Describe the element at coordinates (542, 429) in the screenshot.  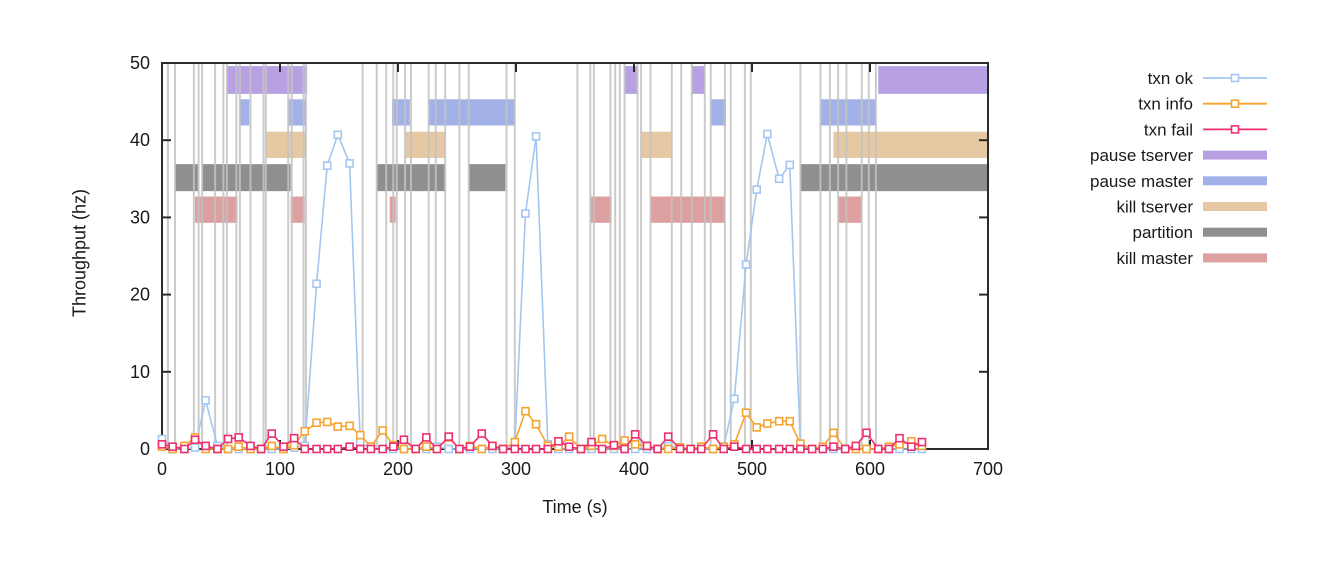
I see `series-txn-info-line` at that location.